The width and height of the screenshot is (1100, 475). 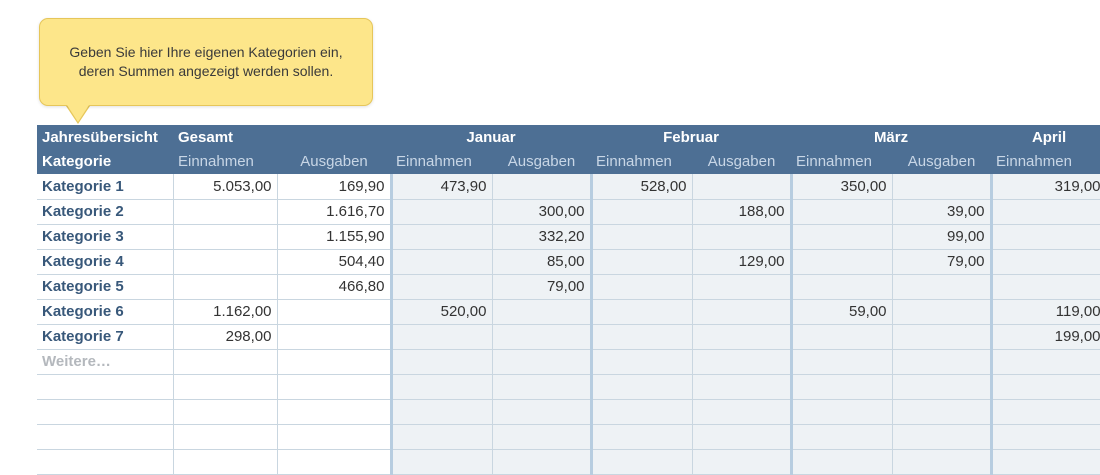 What do you see at coordinates (225, 187) in the screenshot?
I see `cell-gesamt-einnahmen: 5.053,00` at bounding box center [225, 187].